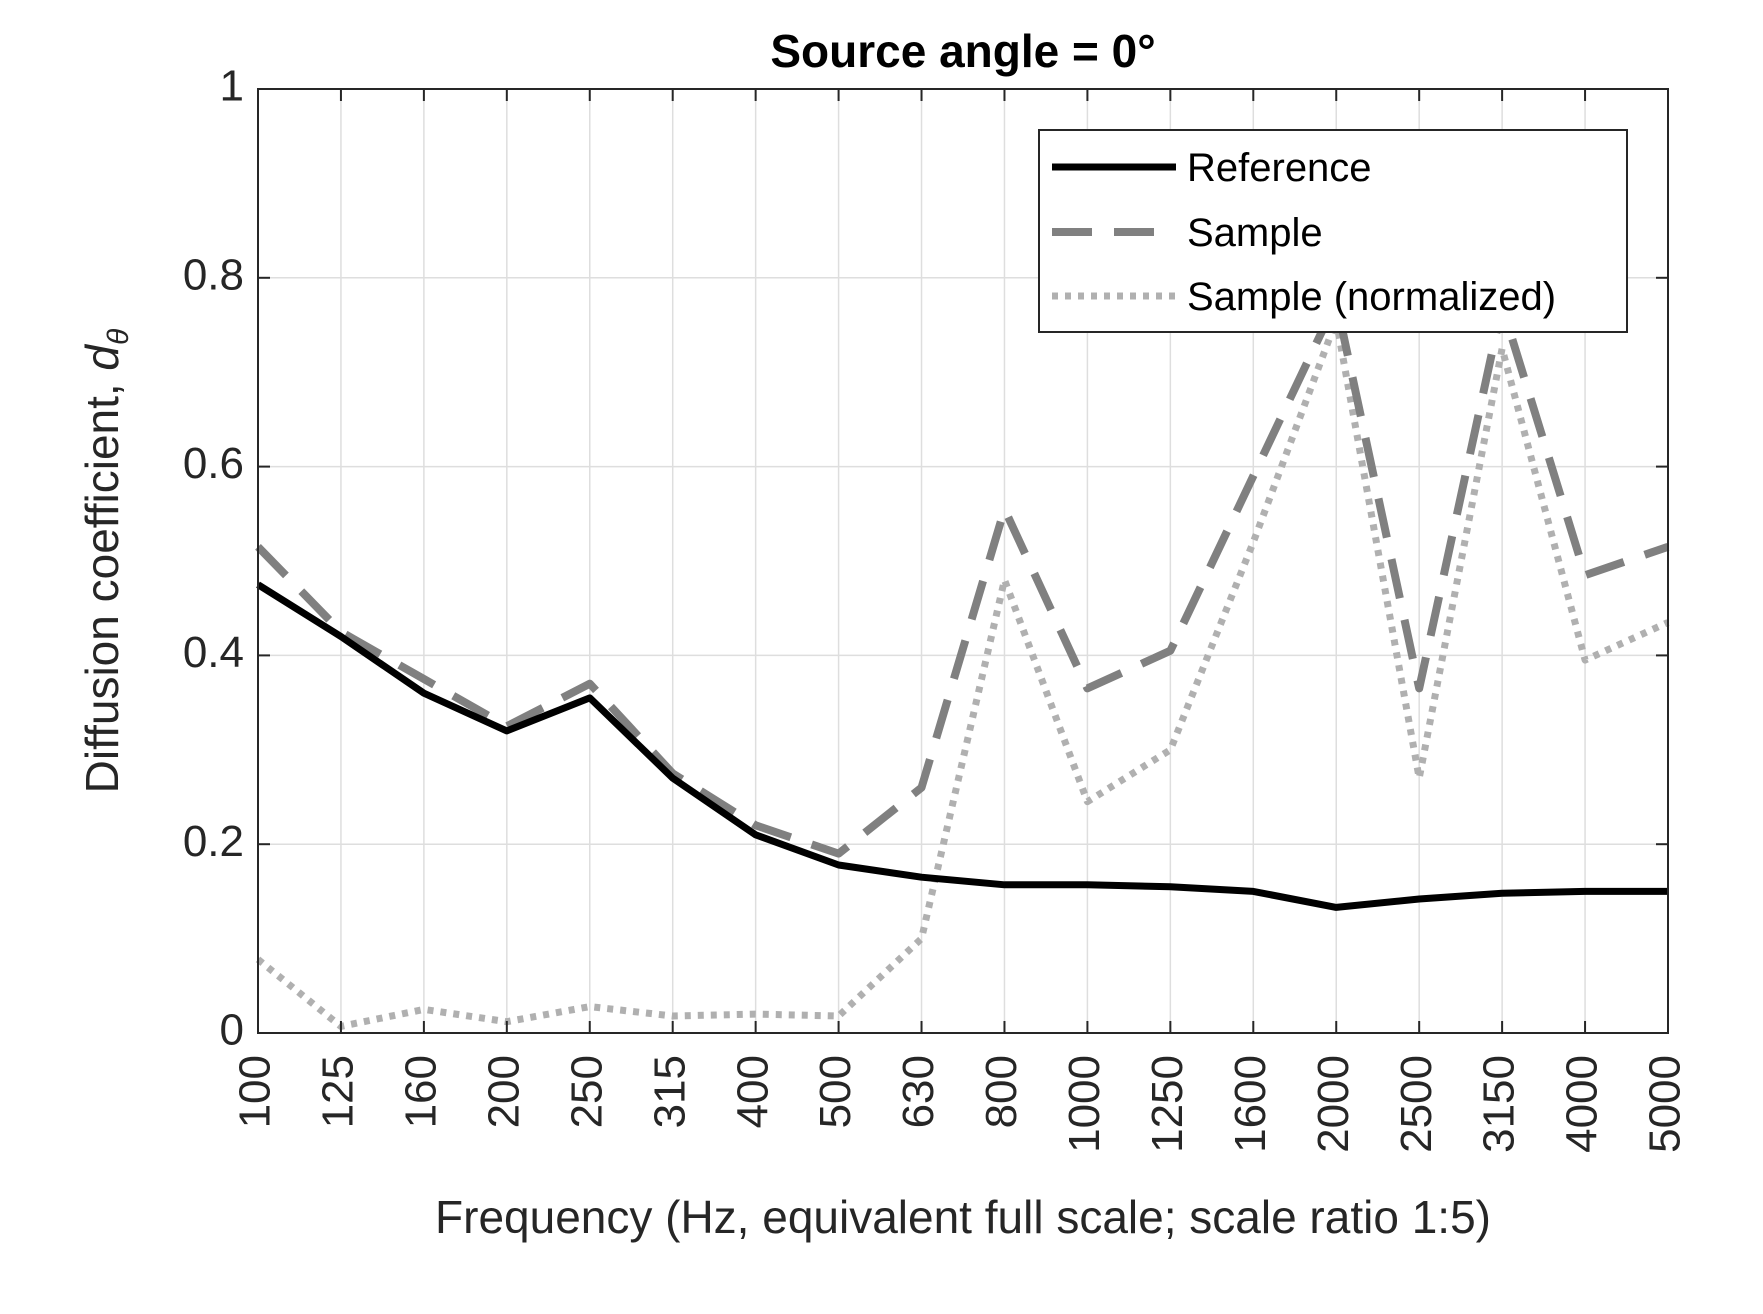  What do you see at coordinates (586, 1091) in the screenshot?
I see `x-tick-label: 250` at bounding box center [586, 1091].